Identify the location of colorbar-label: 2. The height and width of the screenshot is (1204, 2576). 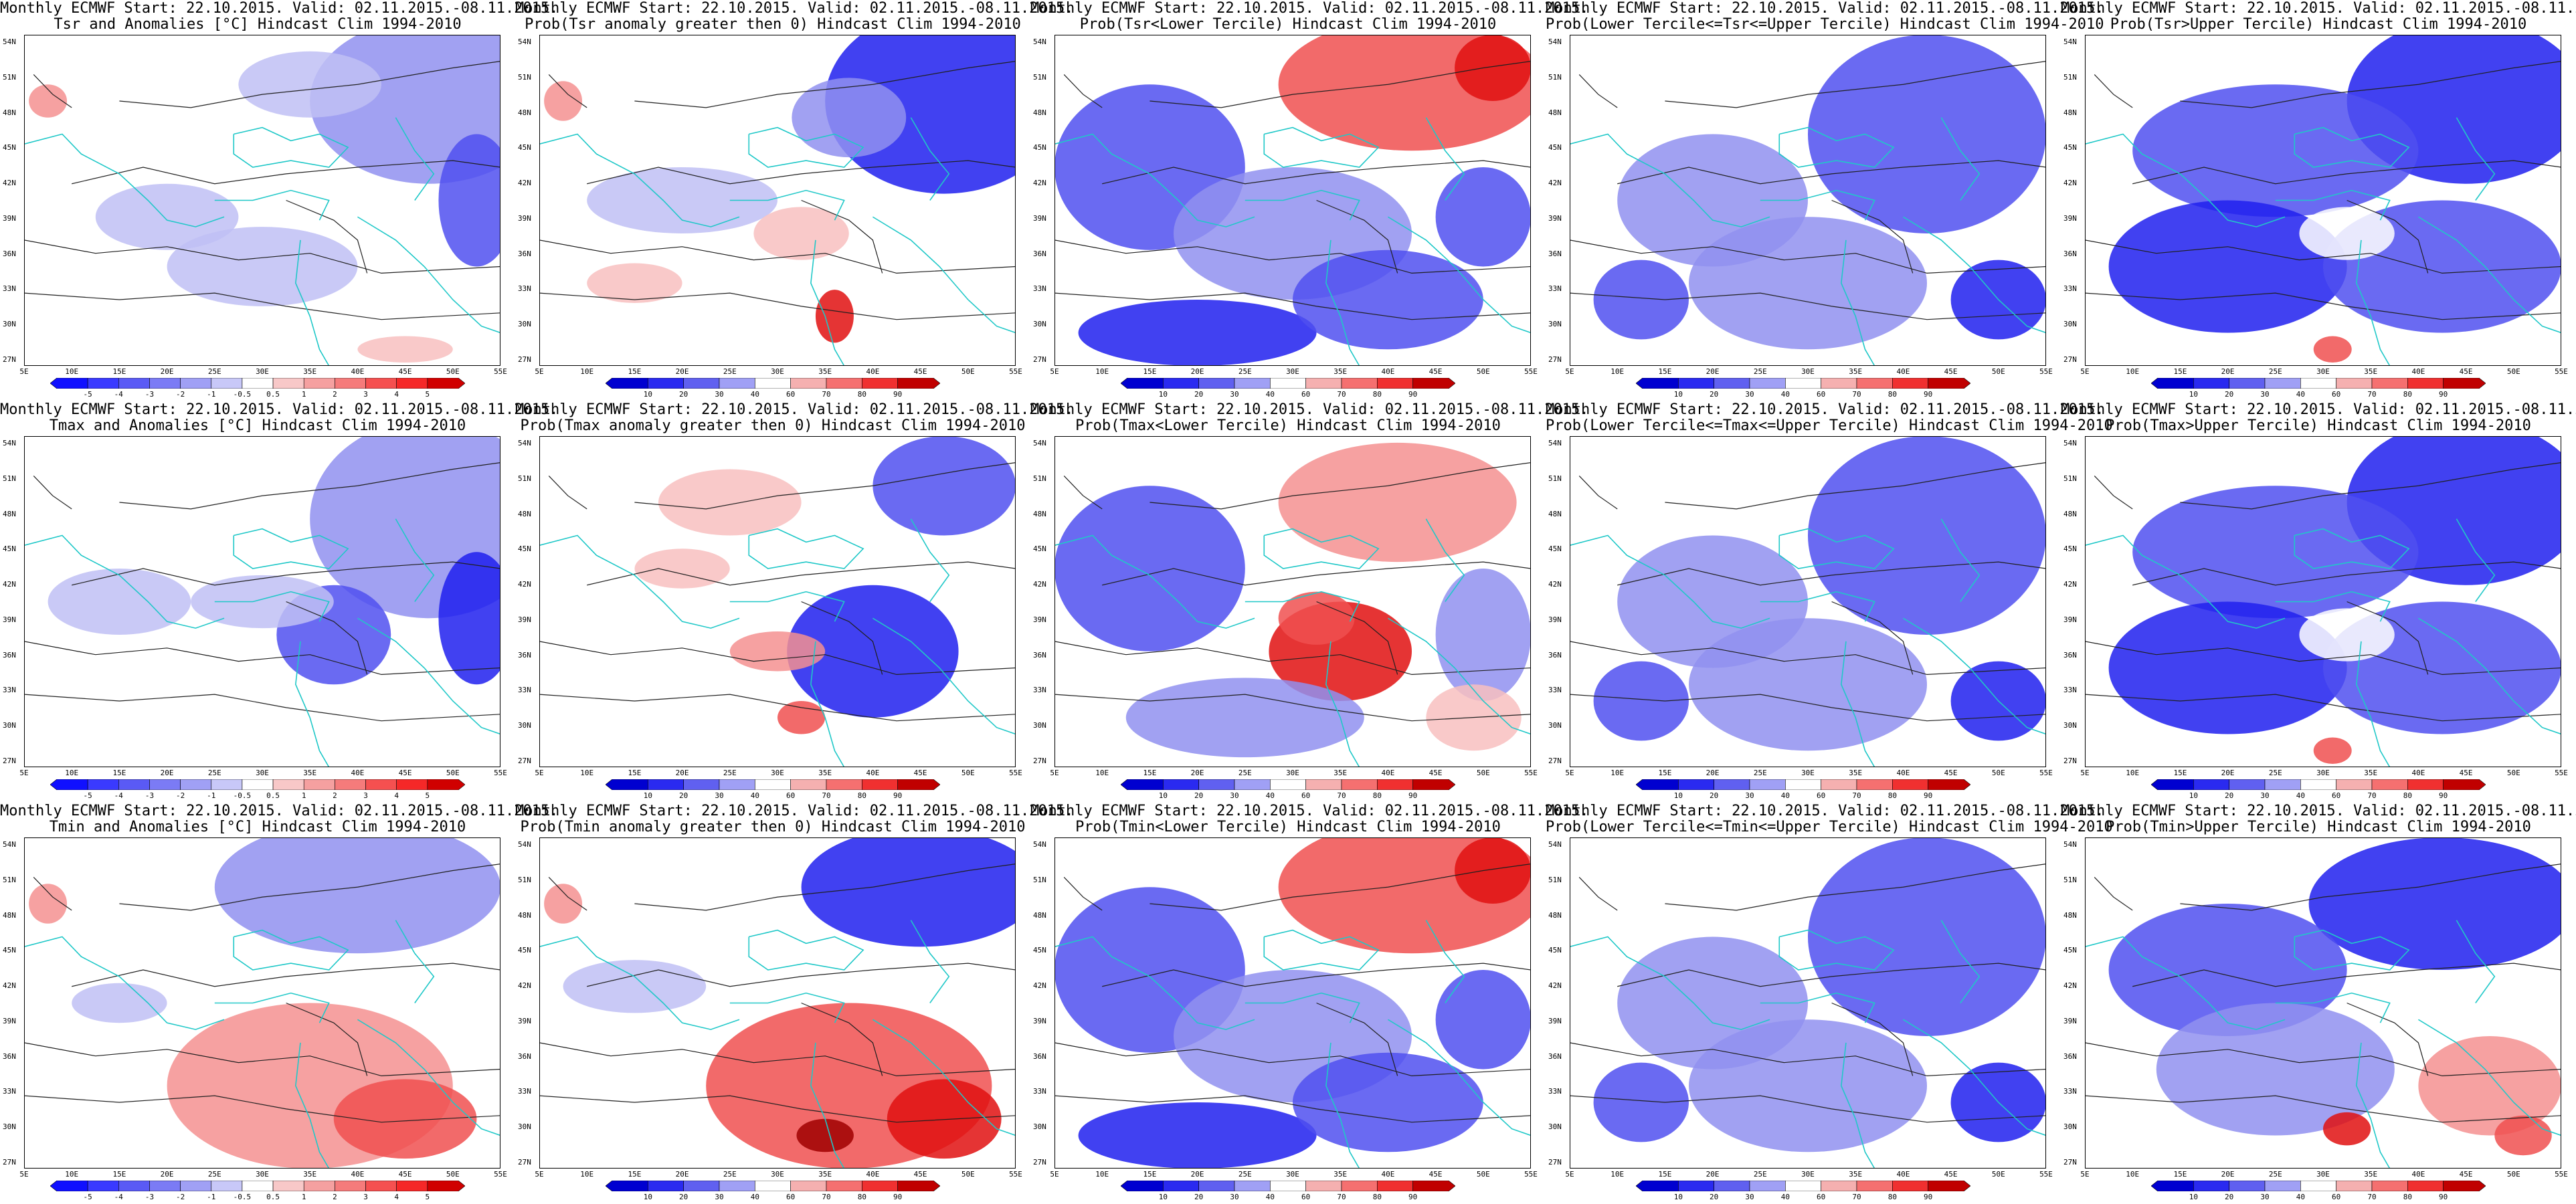
(335, 795).